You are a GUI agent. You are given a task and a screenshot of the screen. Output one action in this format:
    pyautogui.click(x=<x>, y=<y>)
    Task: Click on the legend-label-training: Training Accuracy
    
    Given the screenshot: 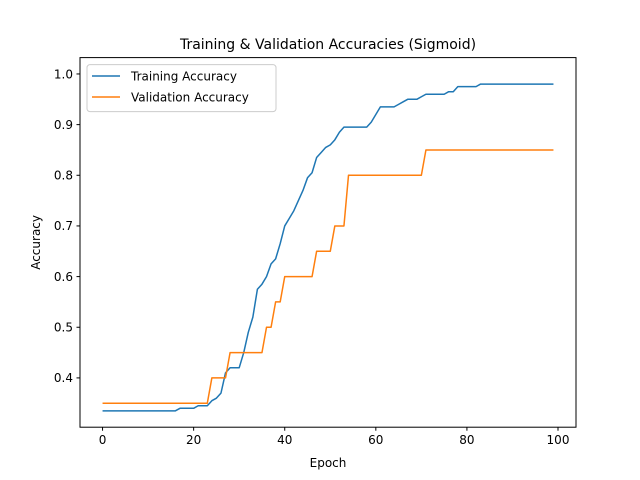 What is the action you would take?
    pyautogui.click(x=183, y=77)
    